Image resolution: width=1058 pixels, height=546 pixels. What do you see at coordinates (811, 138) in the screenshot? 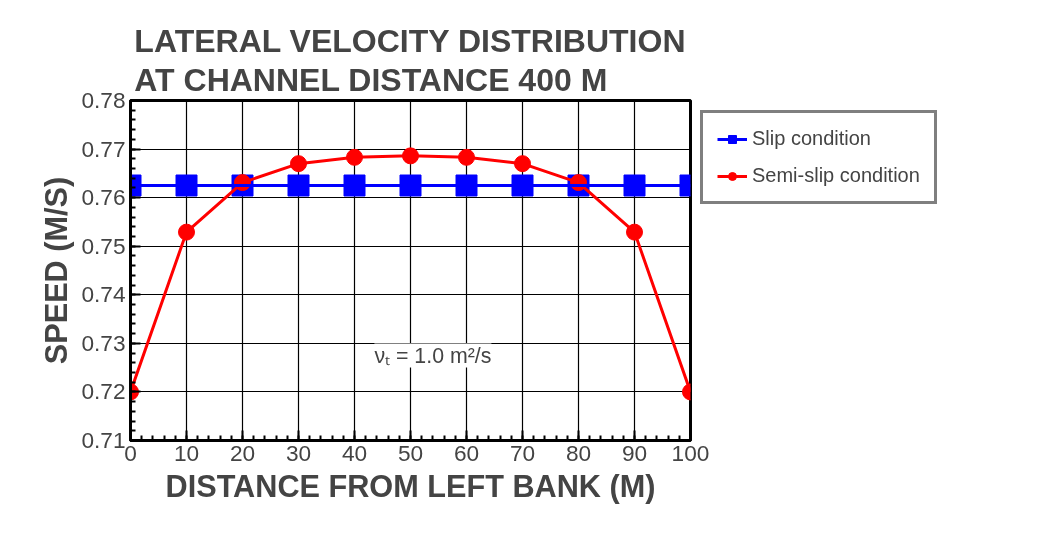
I see `legend-label: Slip condition` at bounding box center [811, 138].